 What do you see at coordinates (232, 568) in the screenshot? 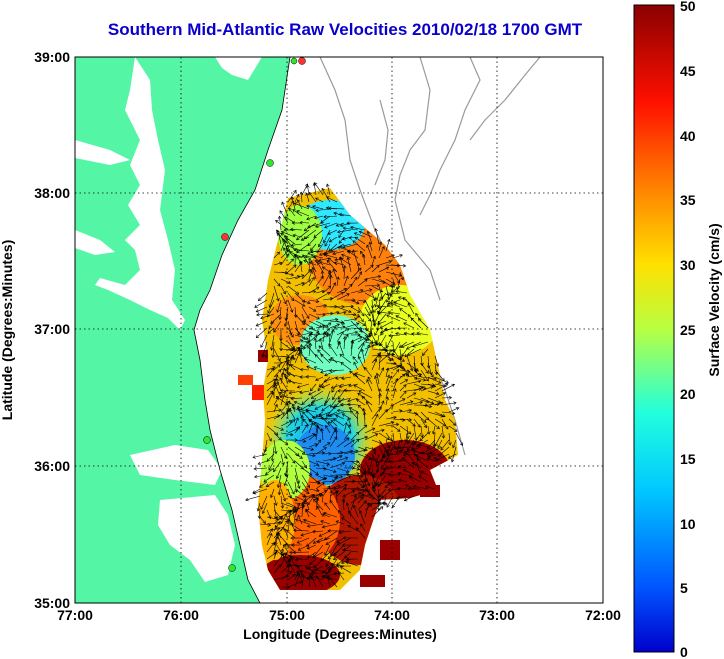
I see `radar-station-marker` at bounding box center [232, 568].